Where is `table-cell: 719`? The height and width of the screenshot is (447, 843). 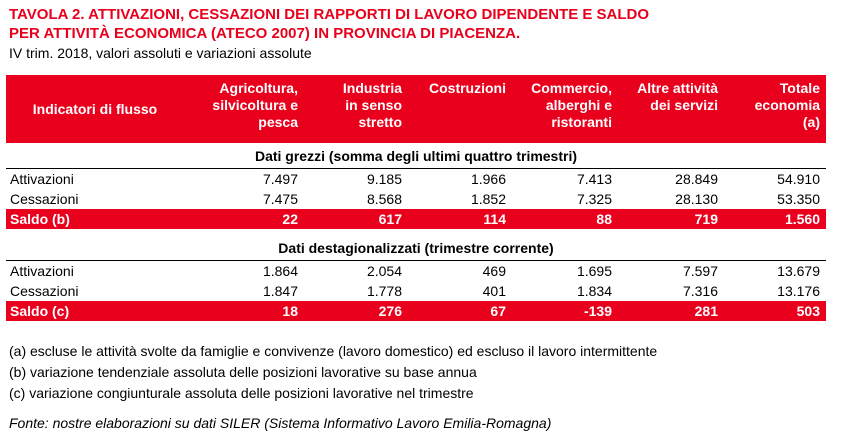
table-cell: 719 is located at coordinates (706, 219).